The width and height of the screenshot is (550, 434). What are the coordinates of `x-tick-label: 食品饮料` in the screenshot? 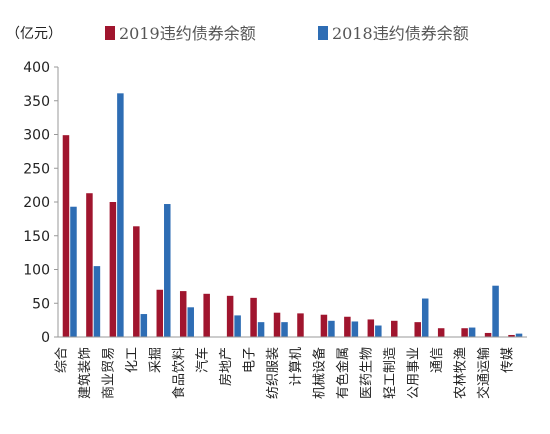 It's located at (179, 373).